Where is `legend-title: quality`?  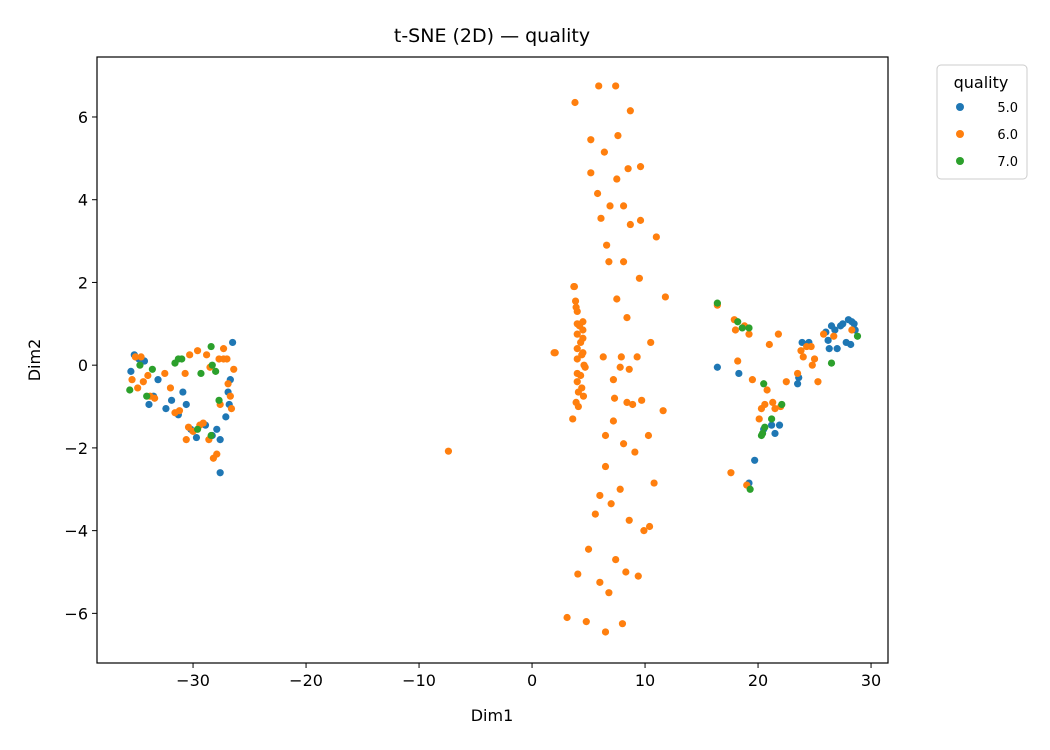 legend-title: quality is located at coordinates (981, 82).